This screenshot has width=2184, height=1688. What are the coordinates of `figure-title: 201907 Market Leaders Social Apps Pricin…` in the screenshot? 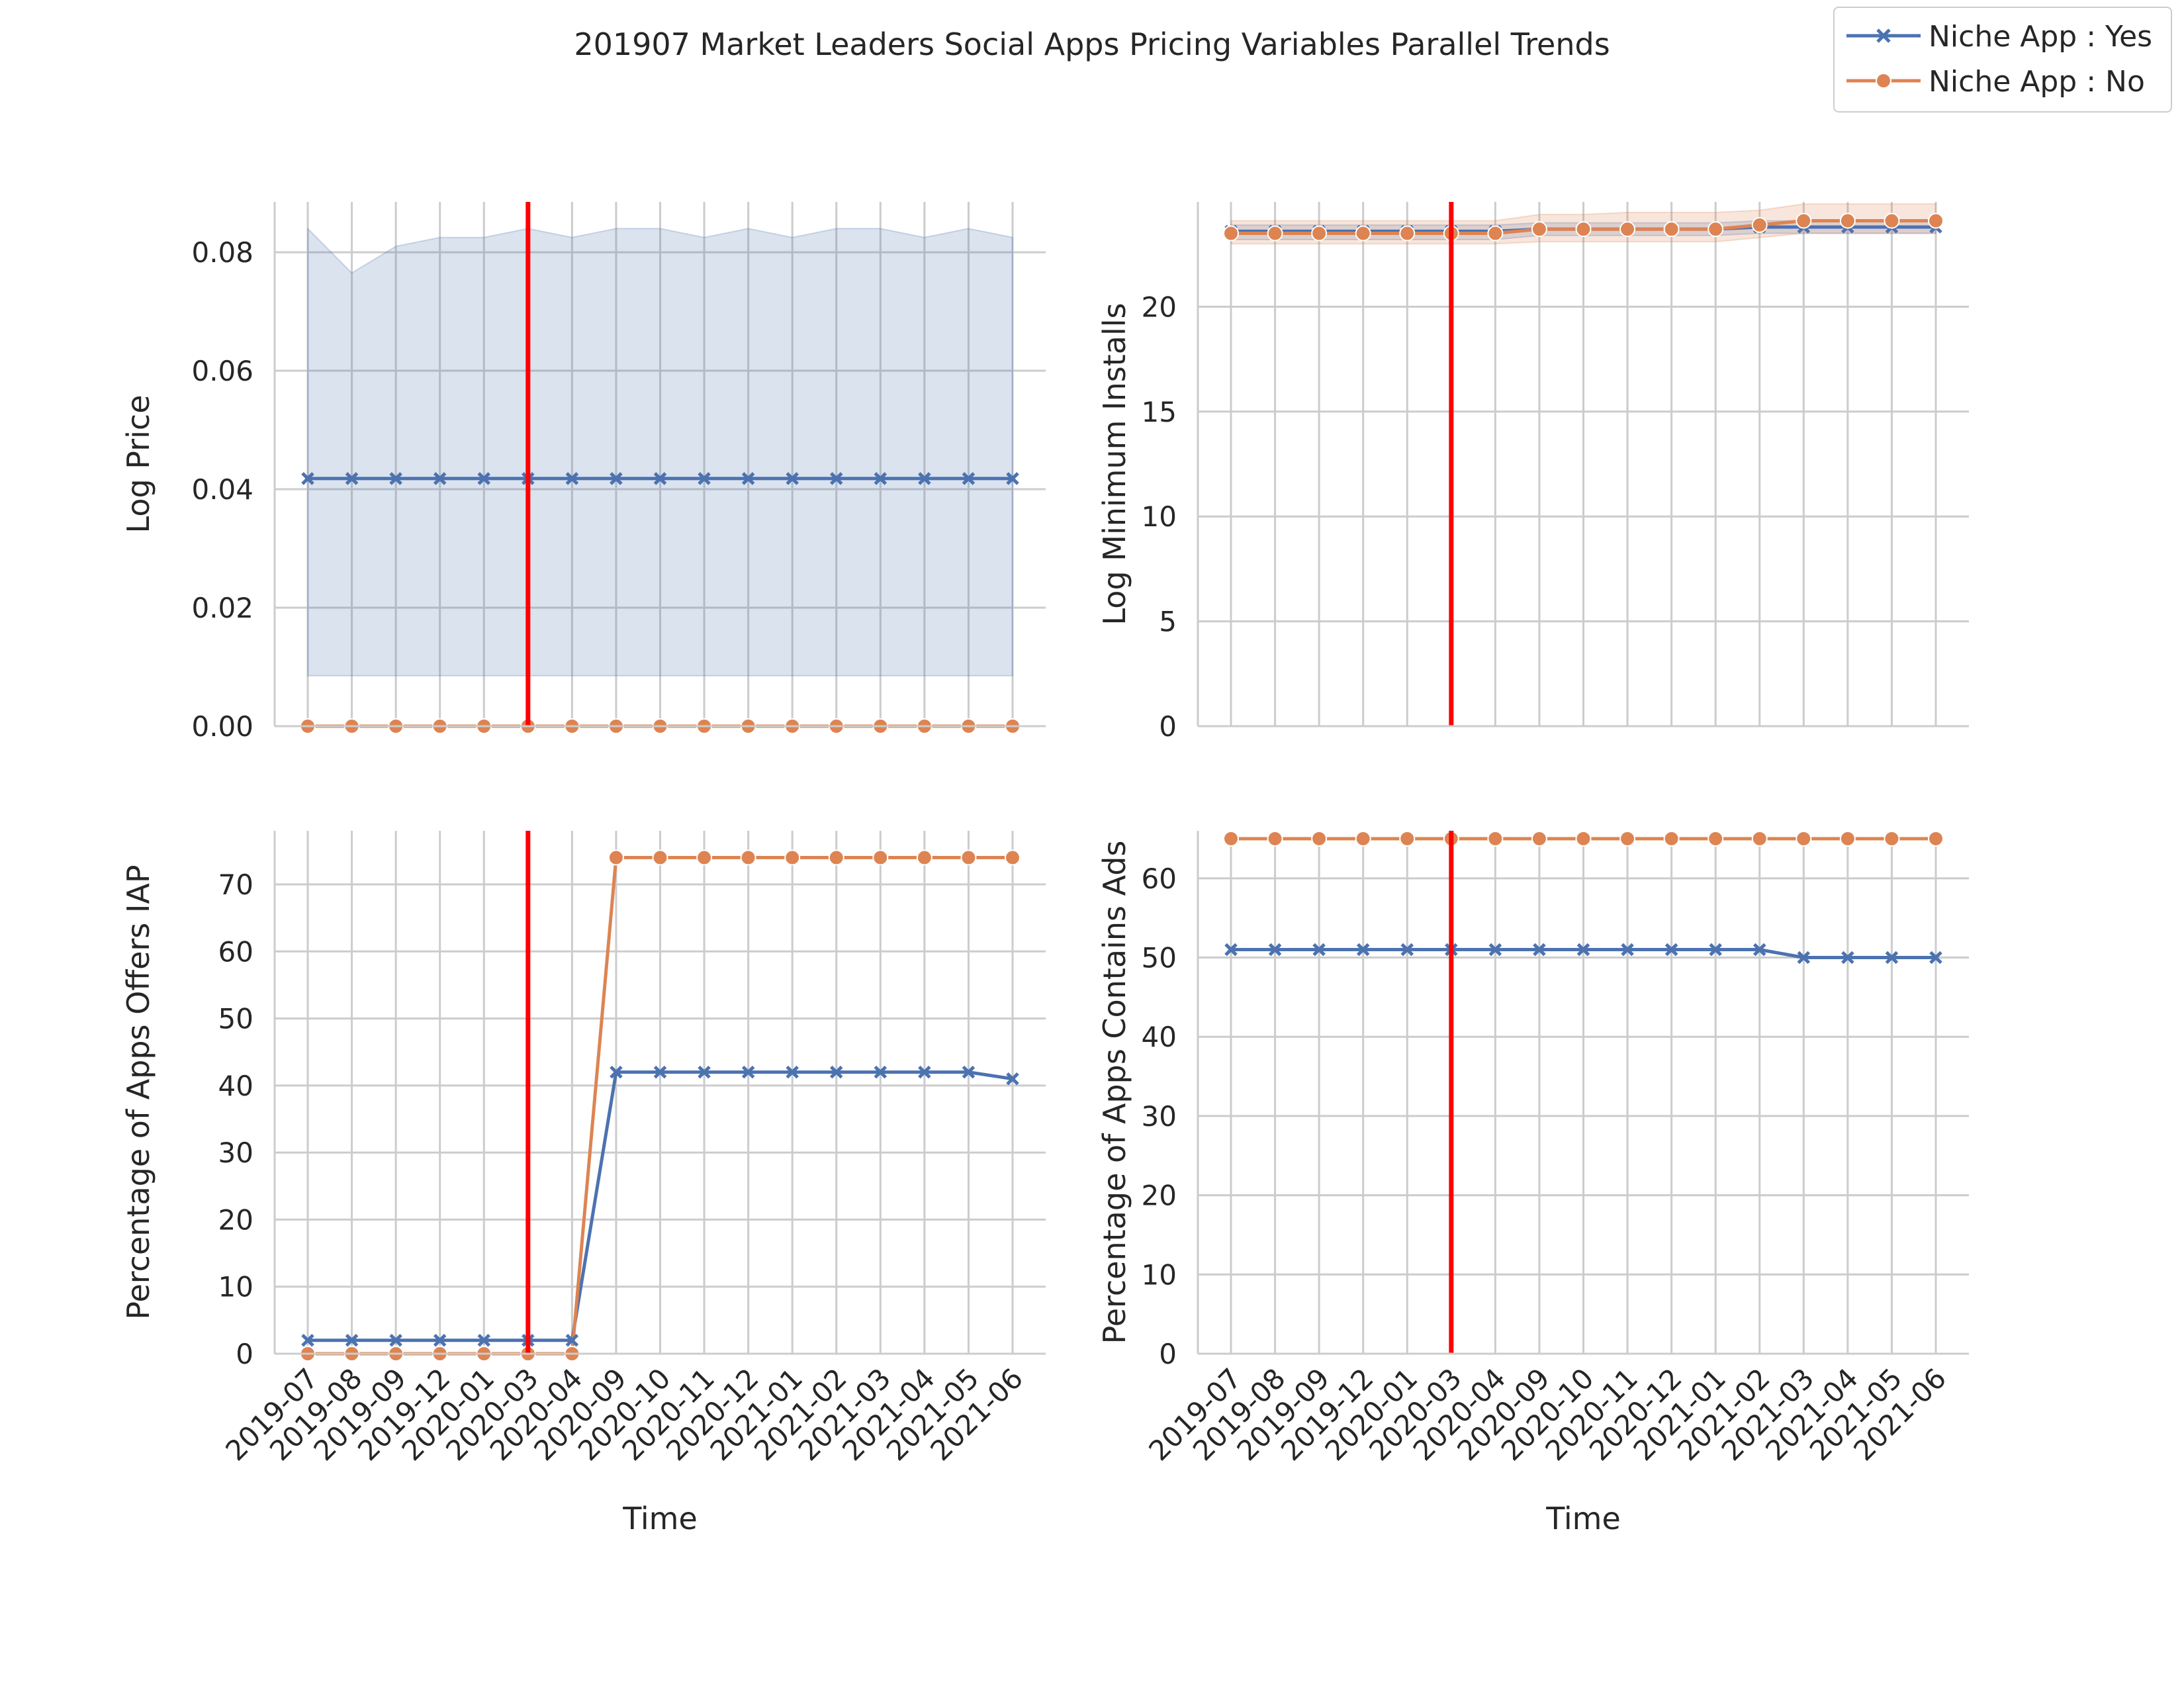 It's located at (1092, 44).